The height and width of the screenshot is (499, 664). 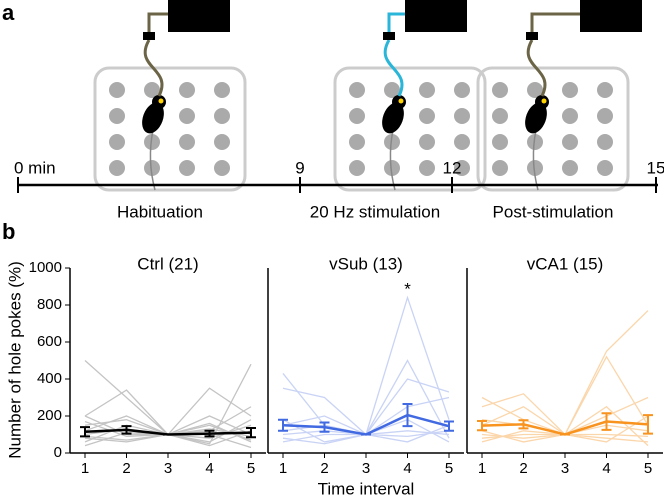 What do you see at coordinates (553, 211) in the screenshot?
I see `phase-label: Post-stimulation` at bounding box center [553, 211].